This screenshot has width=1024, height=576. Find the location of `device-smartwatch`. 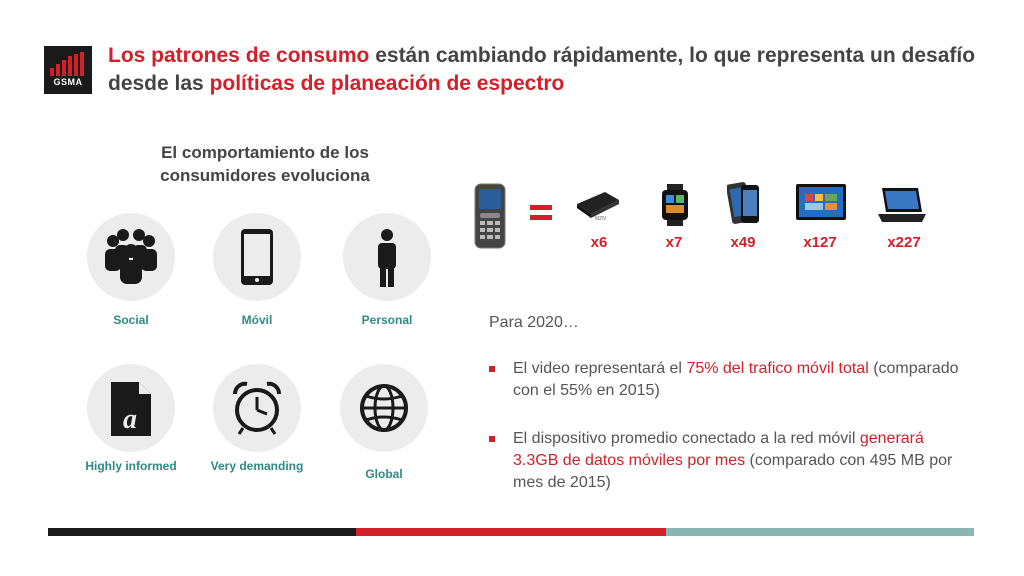

device-smartwatch is located at coordinates (675, 207).